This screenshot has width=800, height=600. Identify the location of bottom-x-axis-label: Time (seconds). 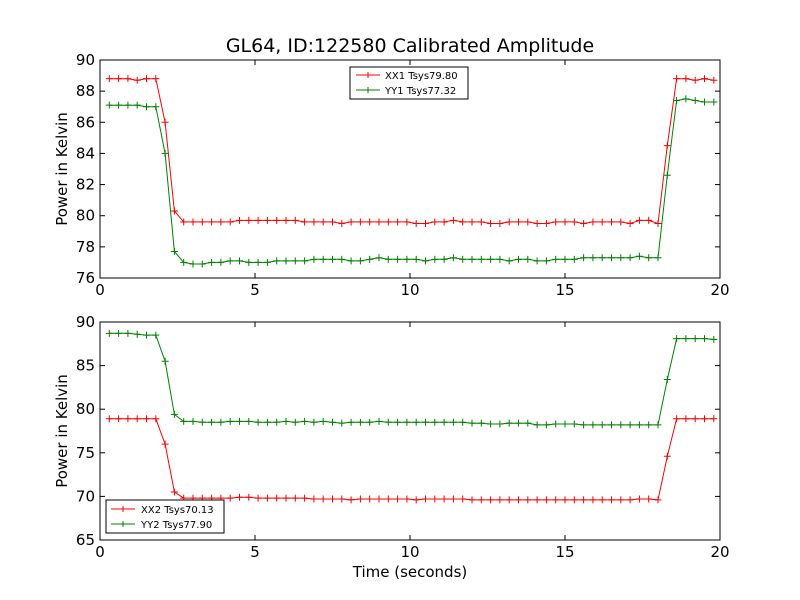
(410, 572).